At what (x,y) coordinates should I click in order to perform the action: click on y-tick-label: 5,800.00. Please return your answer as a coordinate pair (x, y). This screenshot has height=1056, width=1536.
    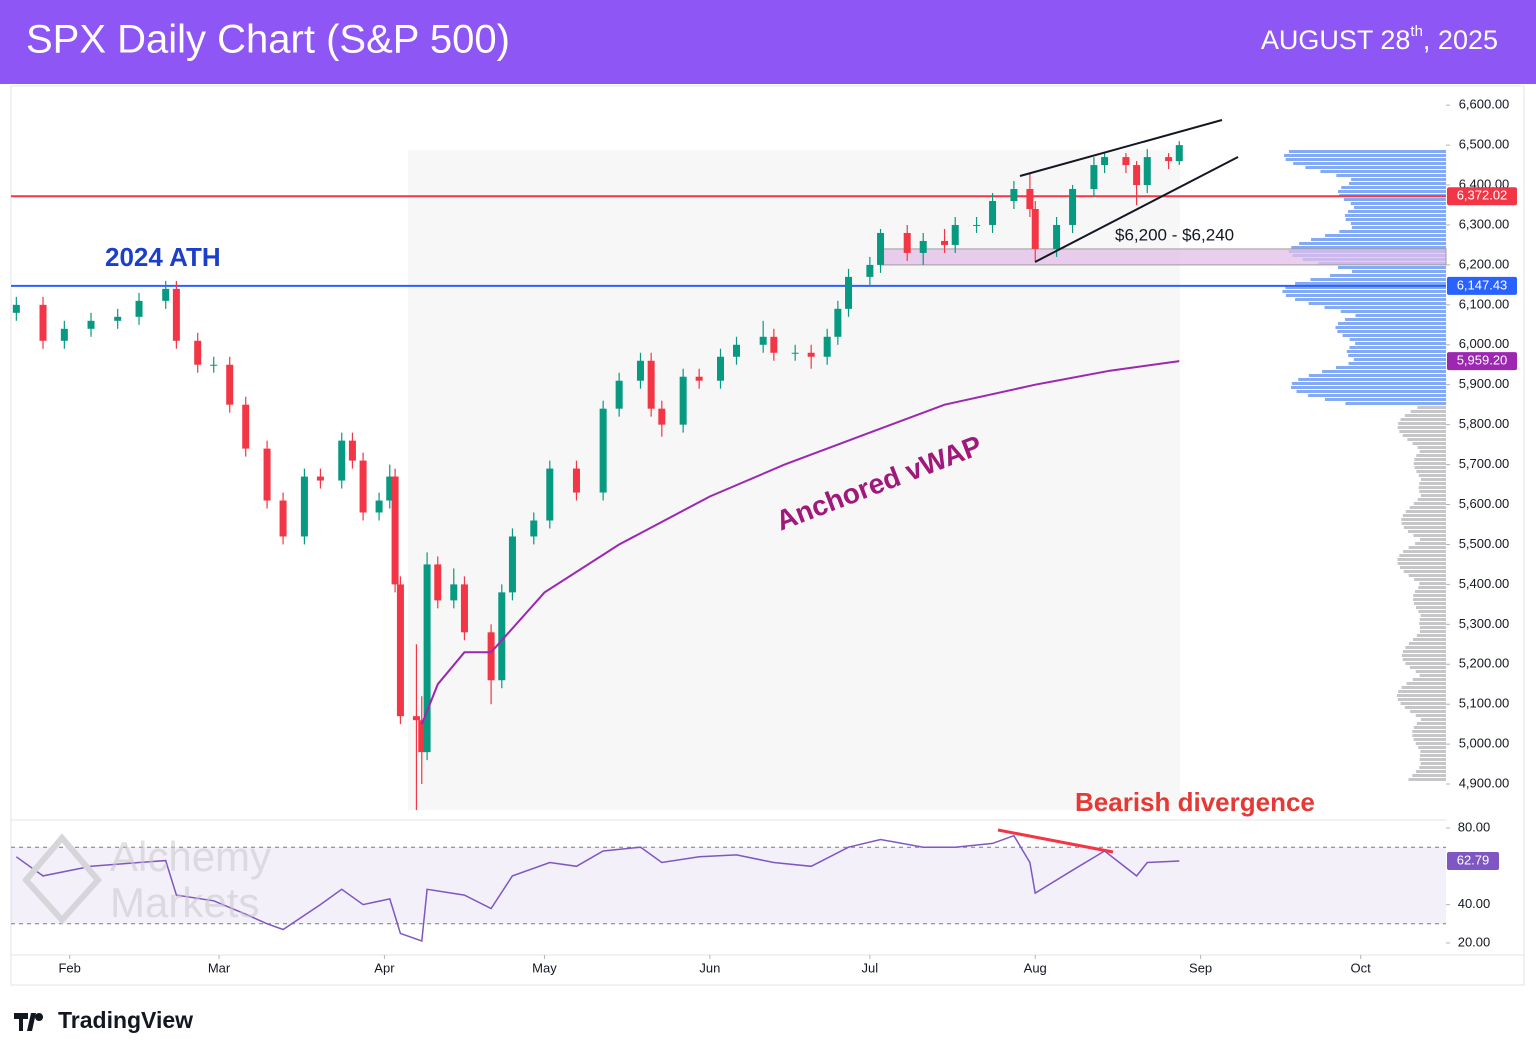
    Looking at the image, I should click on (1484, 423).